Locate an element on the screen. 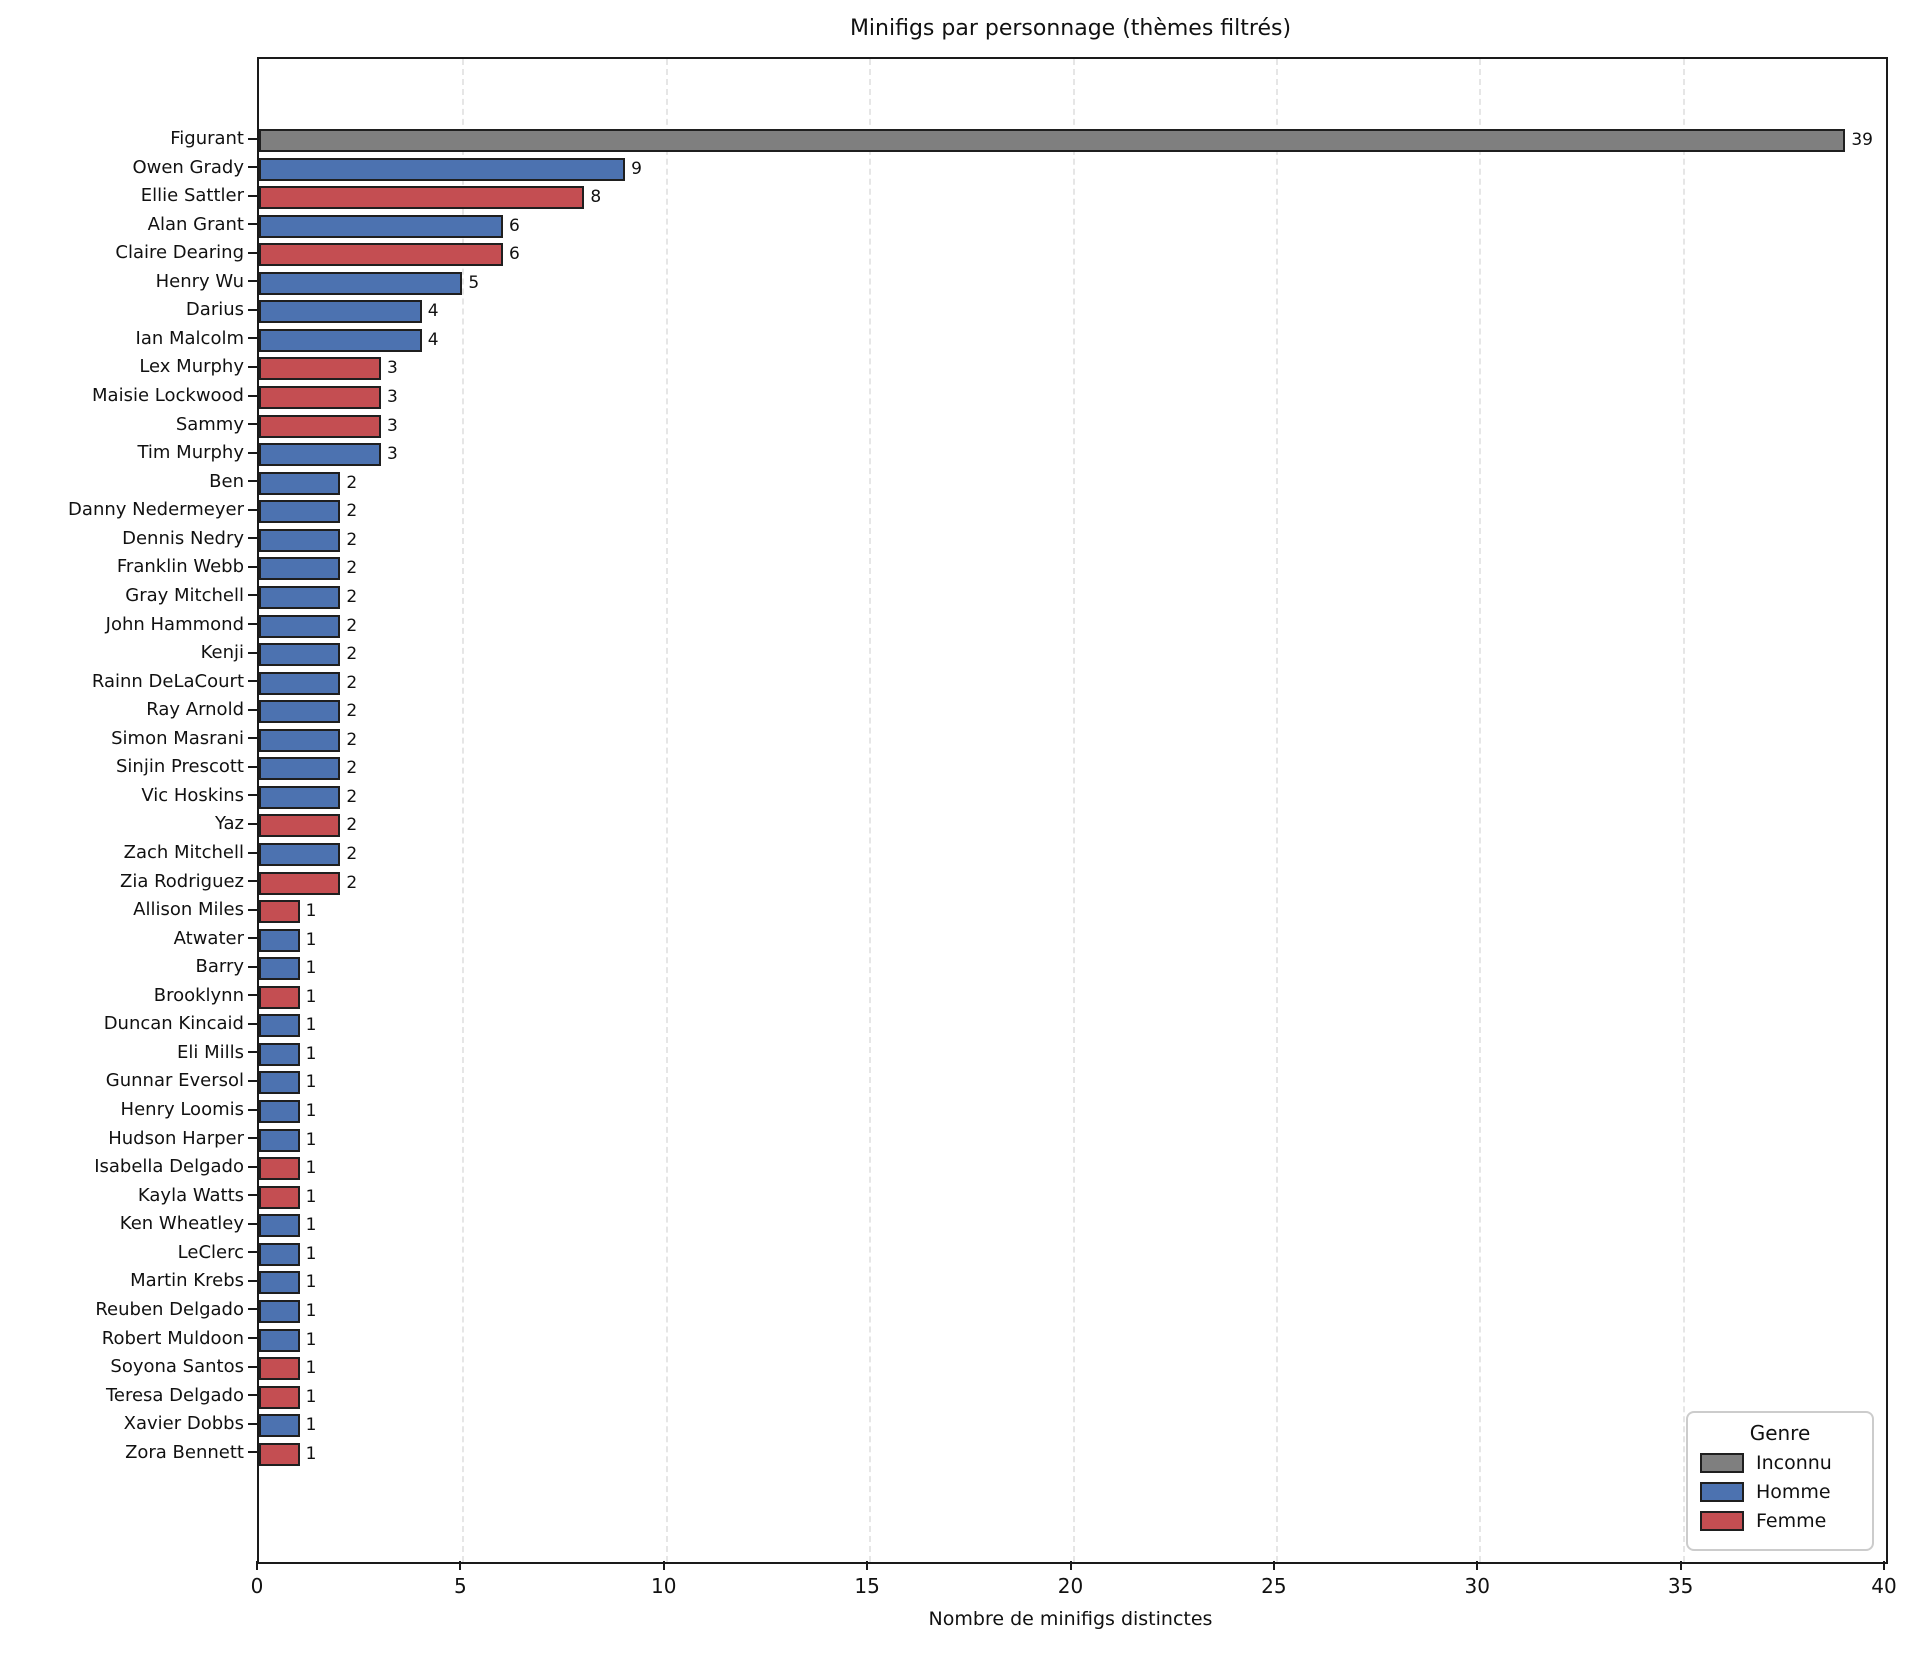  category-label: Simon Masrani is located at coordinates (177, 738).